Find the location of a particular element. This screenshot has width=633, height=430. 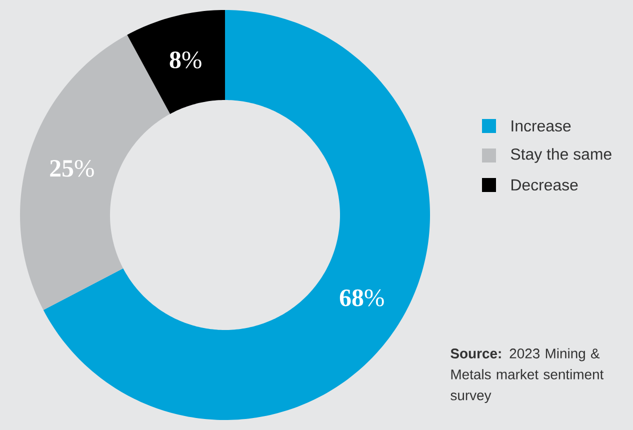

data-label: 8% is located at coordinates (186, 59).